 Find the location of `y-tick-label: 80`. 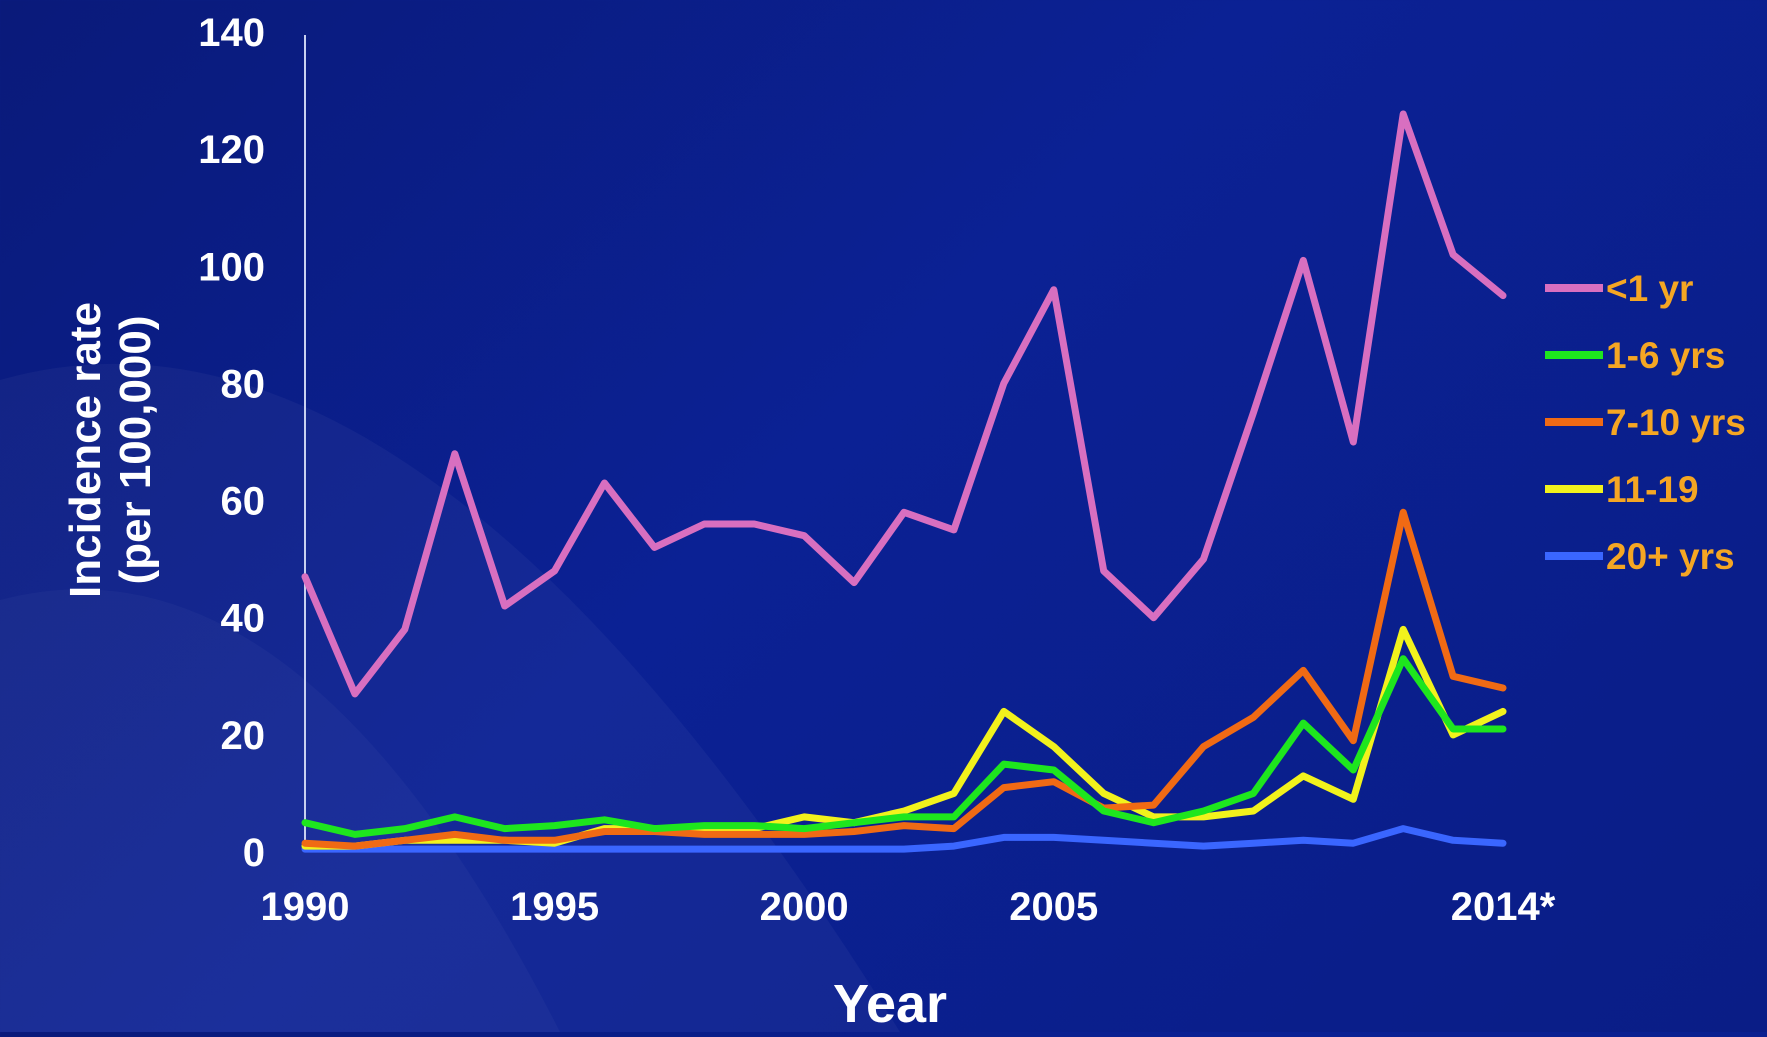

y-tick-label: 80 is located at coordinates (243, 384).